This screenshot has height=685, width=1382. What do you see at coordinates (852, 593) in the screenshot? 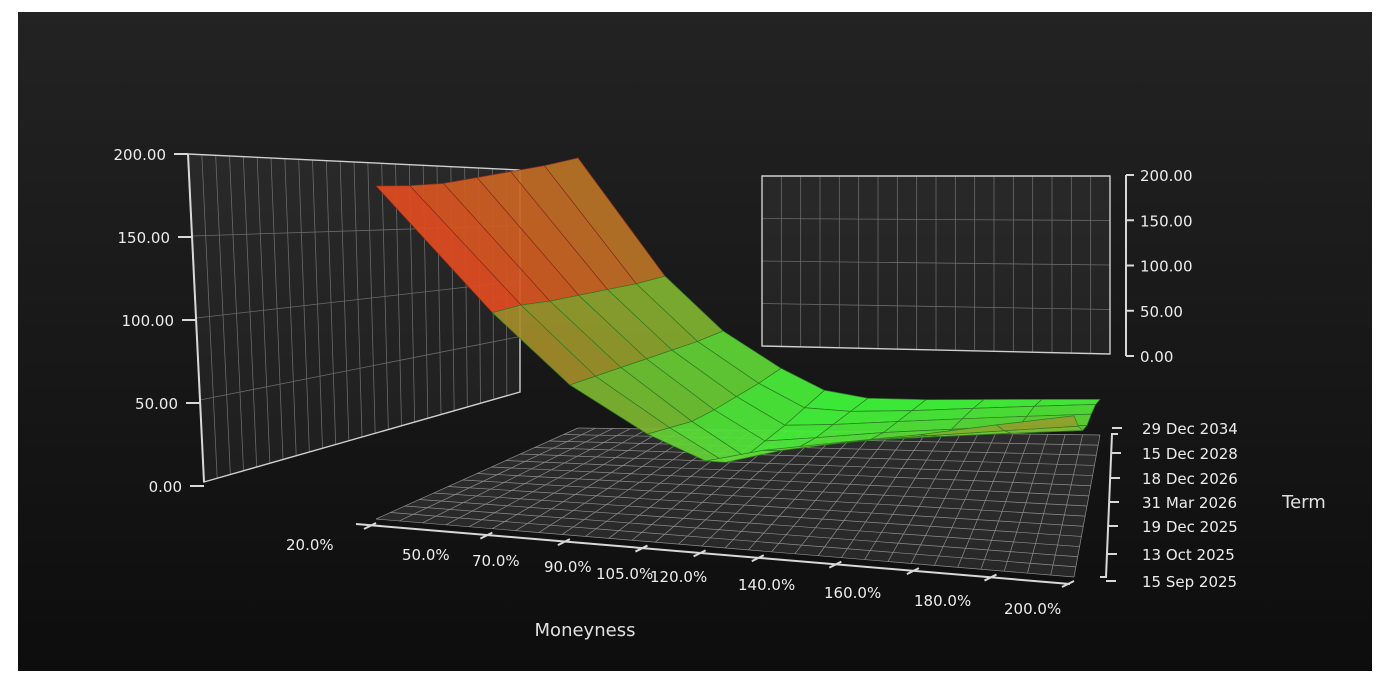
I see `x-tick-label: 160.0%` at bounding box center [852, 593].